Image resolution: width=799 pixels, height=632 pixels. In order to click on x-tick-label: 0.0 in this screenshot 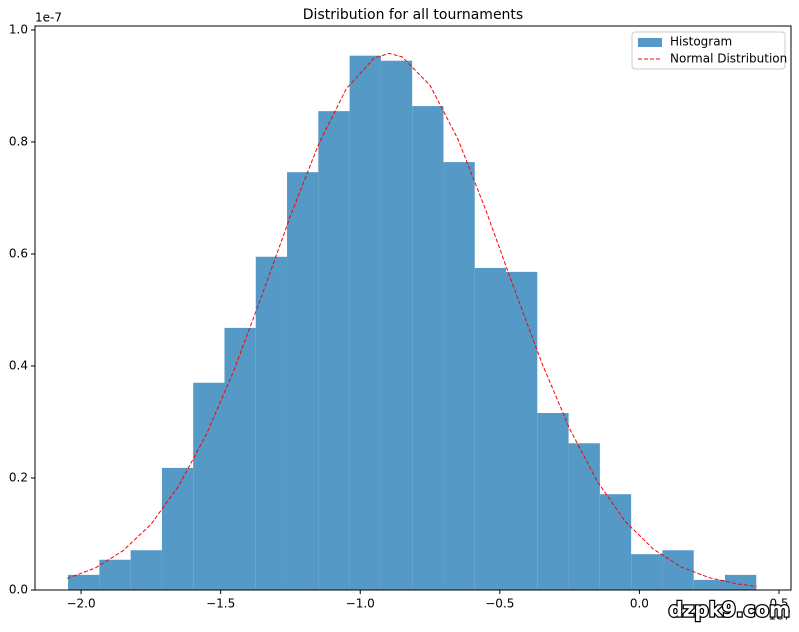, I will do `click(639, 604)`.